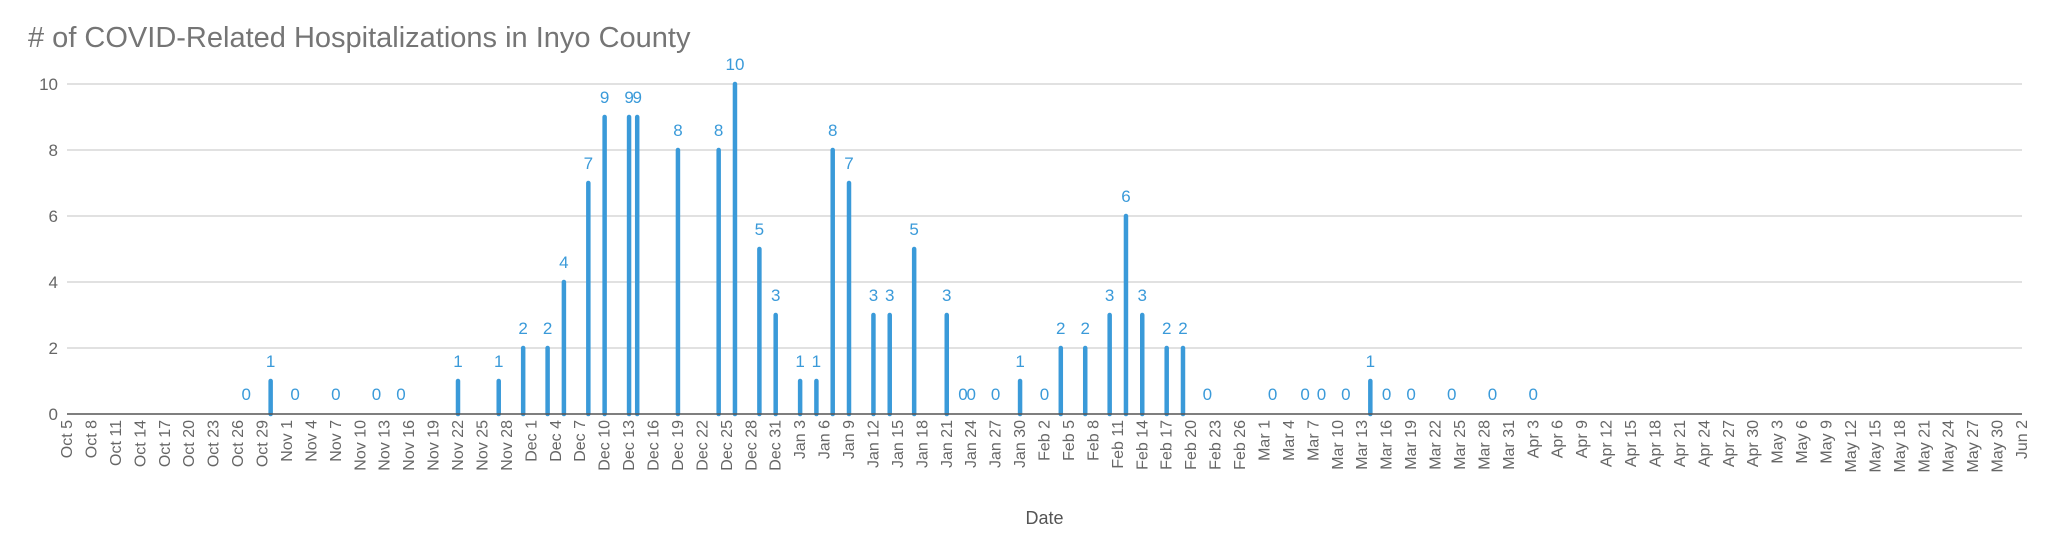 This screenshot has width=2048, height=555. What do you see at coordinates (629, 445) in the screenshot?
I see `x-tick-label: Dec 13` at bounding box center [629, 445].